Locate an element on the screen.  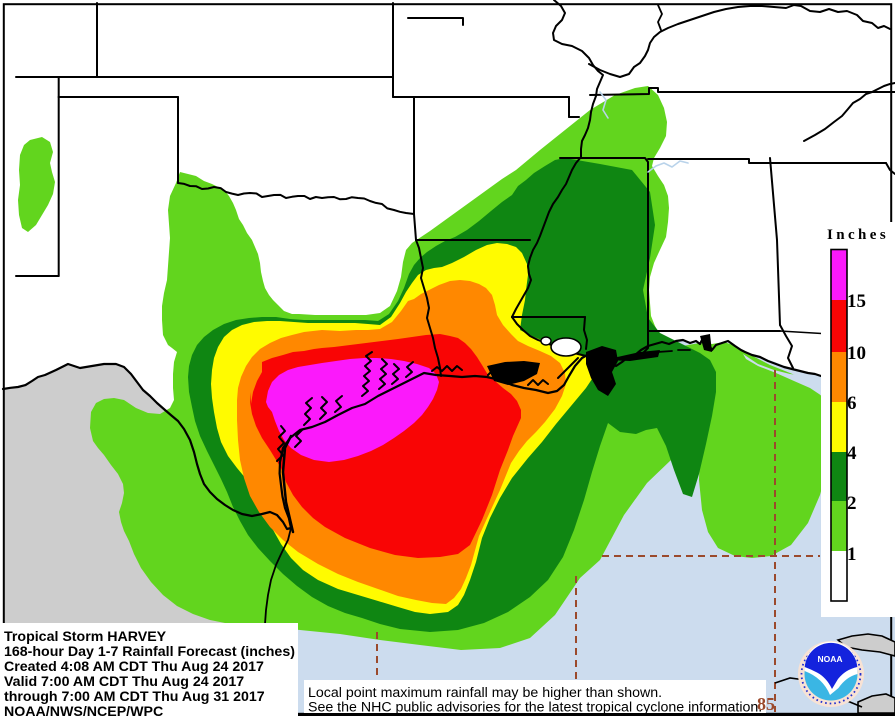
svg-text: Inches is located at coordinates (858, 235).